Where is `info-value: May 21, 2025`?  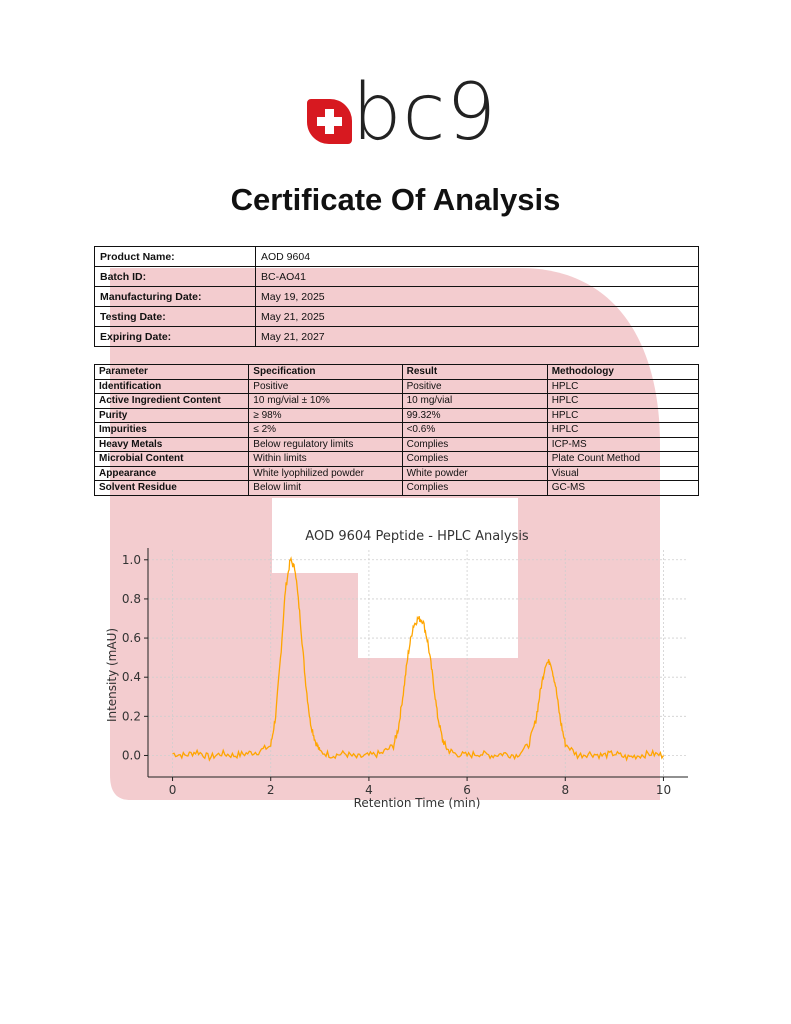 info-value: May 21, 2025 is located at coordinates (477, 316).